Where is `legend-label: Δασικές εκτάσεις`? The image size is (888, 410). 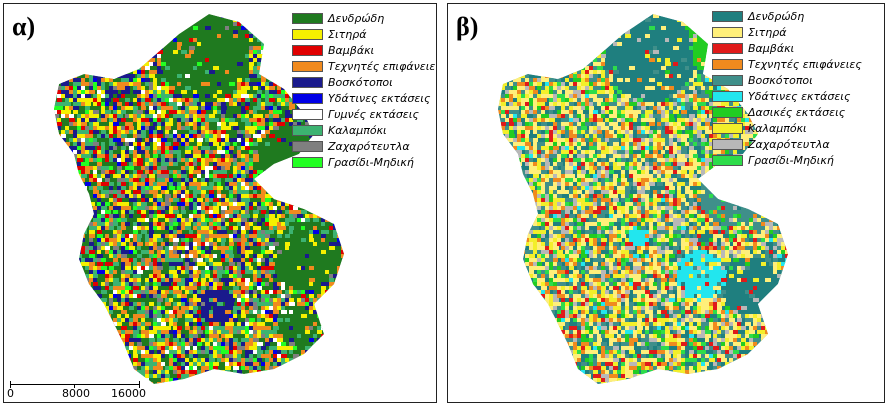
legend-label: Δασικές εκτάσεις is located at coordinates (797, 112).